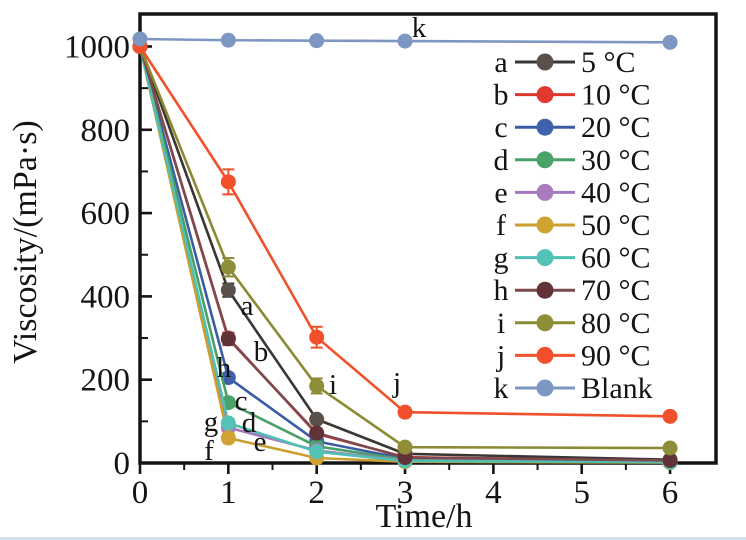 This screenshot has width=746, height=540. What do you see at coordinates (317, 41) in the screenshot?
I see `series-point-k-2h` at bounding box center [317, 41].